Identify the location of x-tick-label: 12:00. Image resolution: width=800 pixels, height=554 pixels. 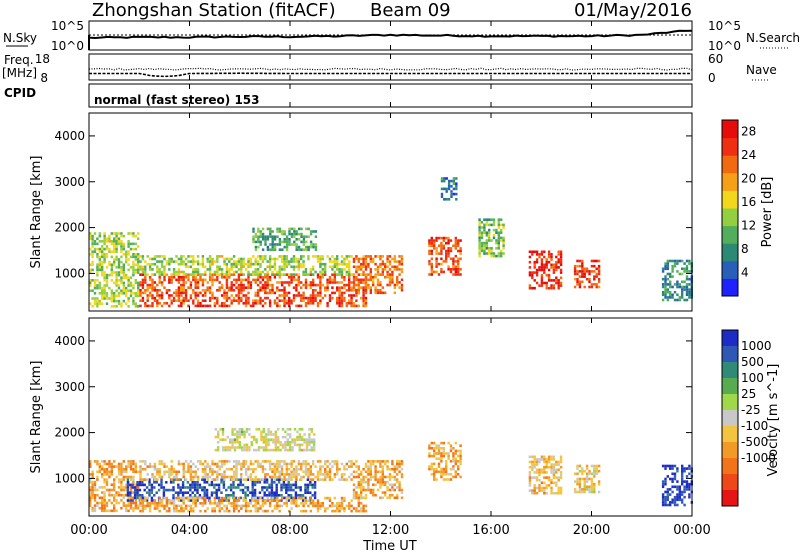
(390, 530).